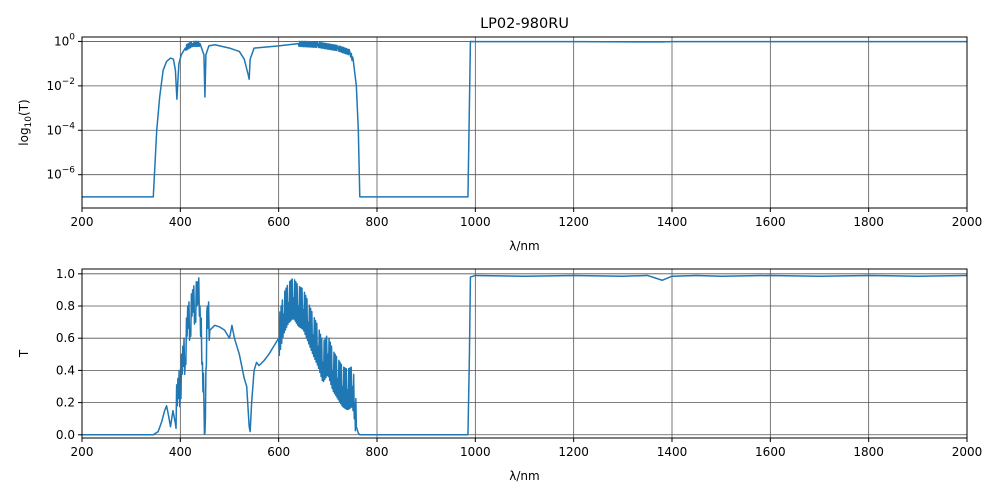  What do you see at coordinates (69, 171) in the screenshot?
I see `y-tick-exponent: −6` at bounding box center [69, 171].